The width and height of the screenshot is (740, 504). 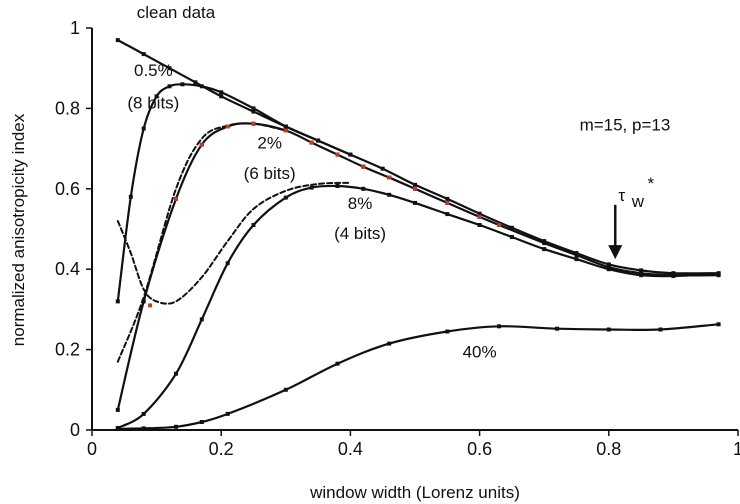 I want to click on y-tick-label: 0.4, so click(x=67, y=269).